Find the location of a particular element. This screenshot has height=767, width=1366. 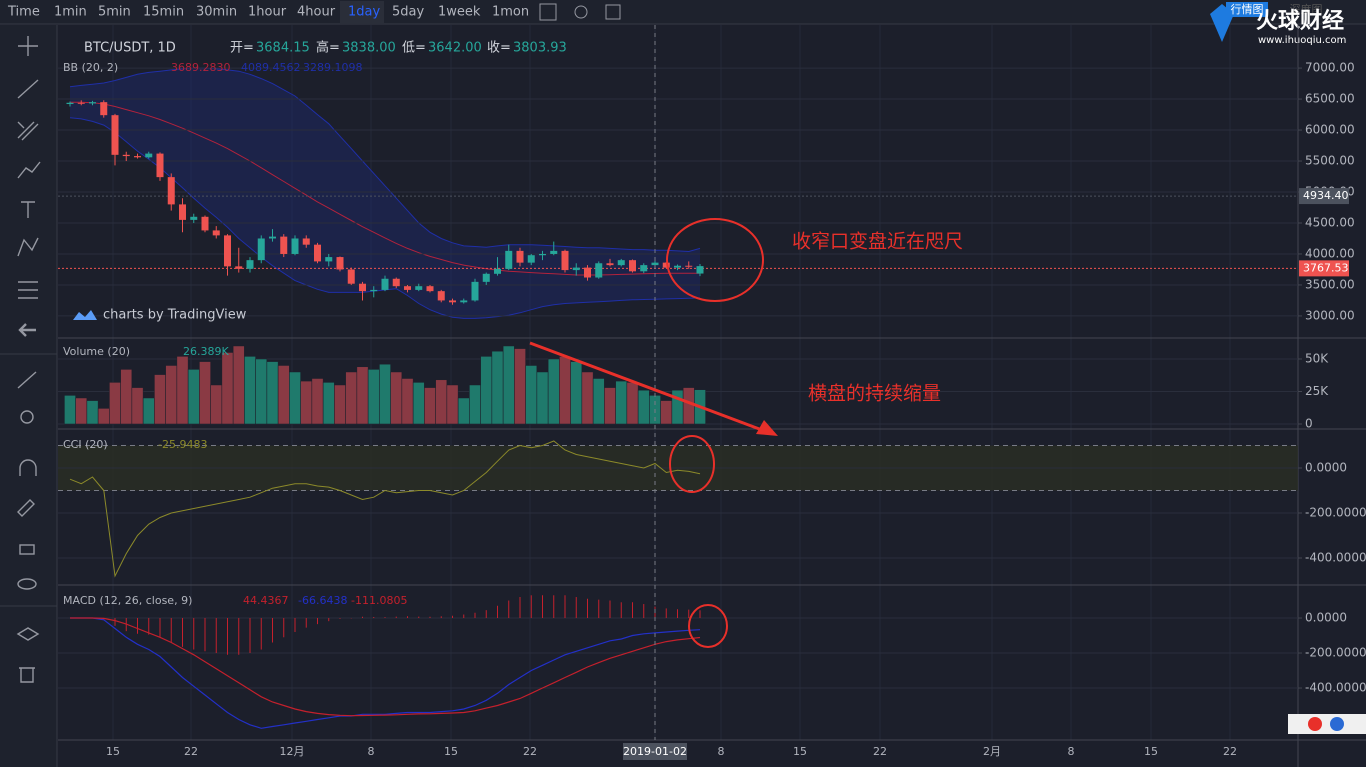

lock-draw-tool is located at coordinates (26, 508).